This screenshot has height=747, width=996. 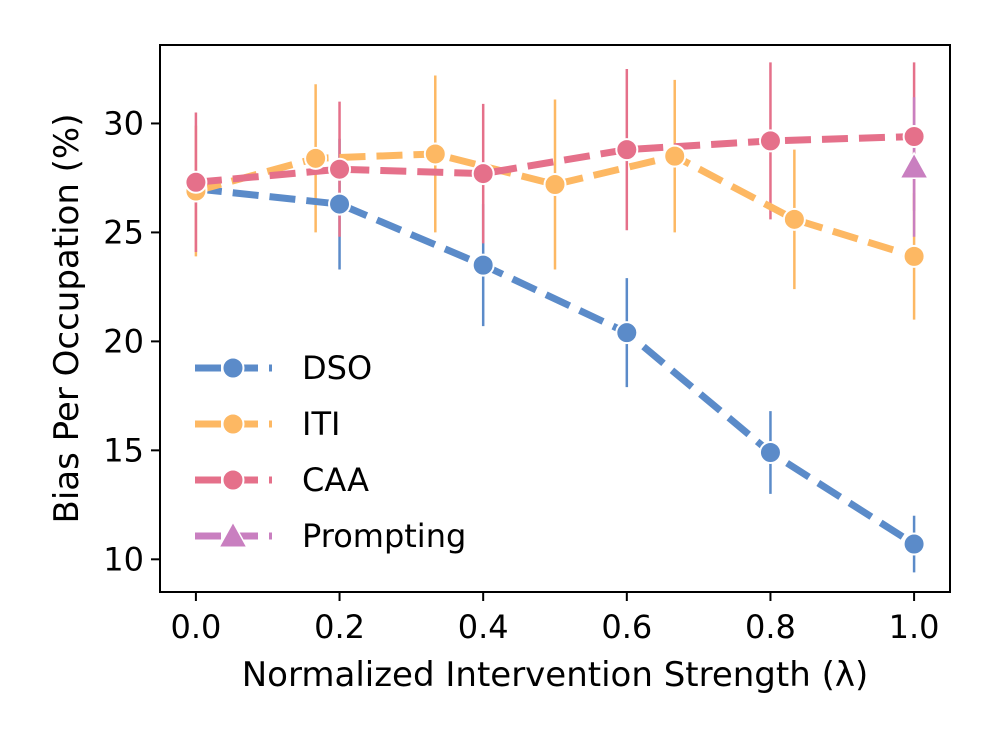 What do you see at coordinates (384, 536) in the screenshot?
I see `legend-label-prompting: Prompting` at bounding box center [384, 536].